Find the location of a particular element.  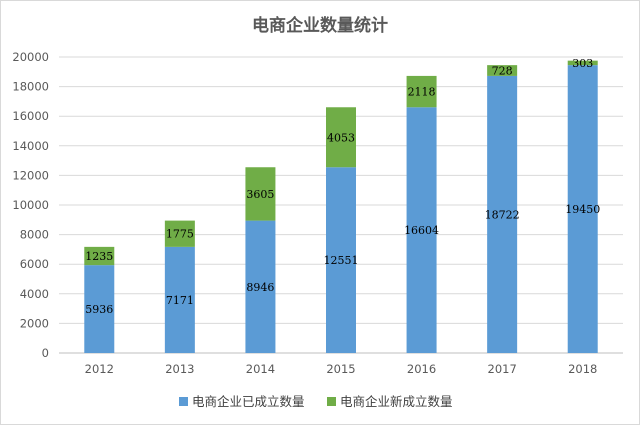

y-tick-label: 10000 is located at coordinates (30, 205).